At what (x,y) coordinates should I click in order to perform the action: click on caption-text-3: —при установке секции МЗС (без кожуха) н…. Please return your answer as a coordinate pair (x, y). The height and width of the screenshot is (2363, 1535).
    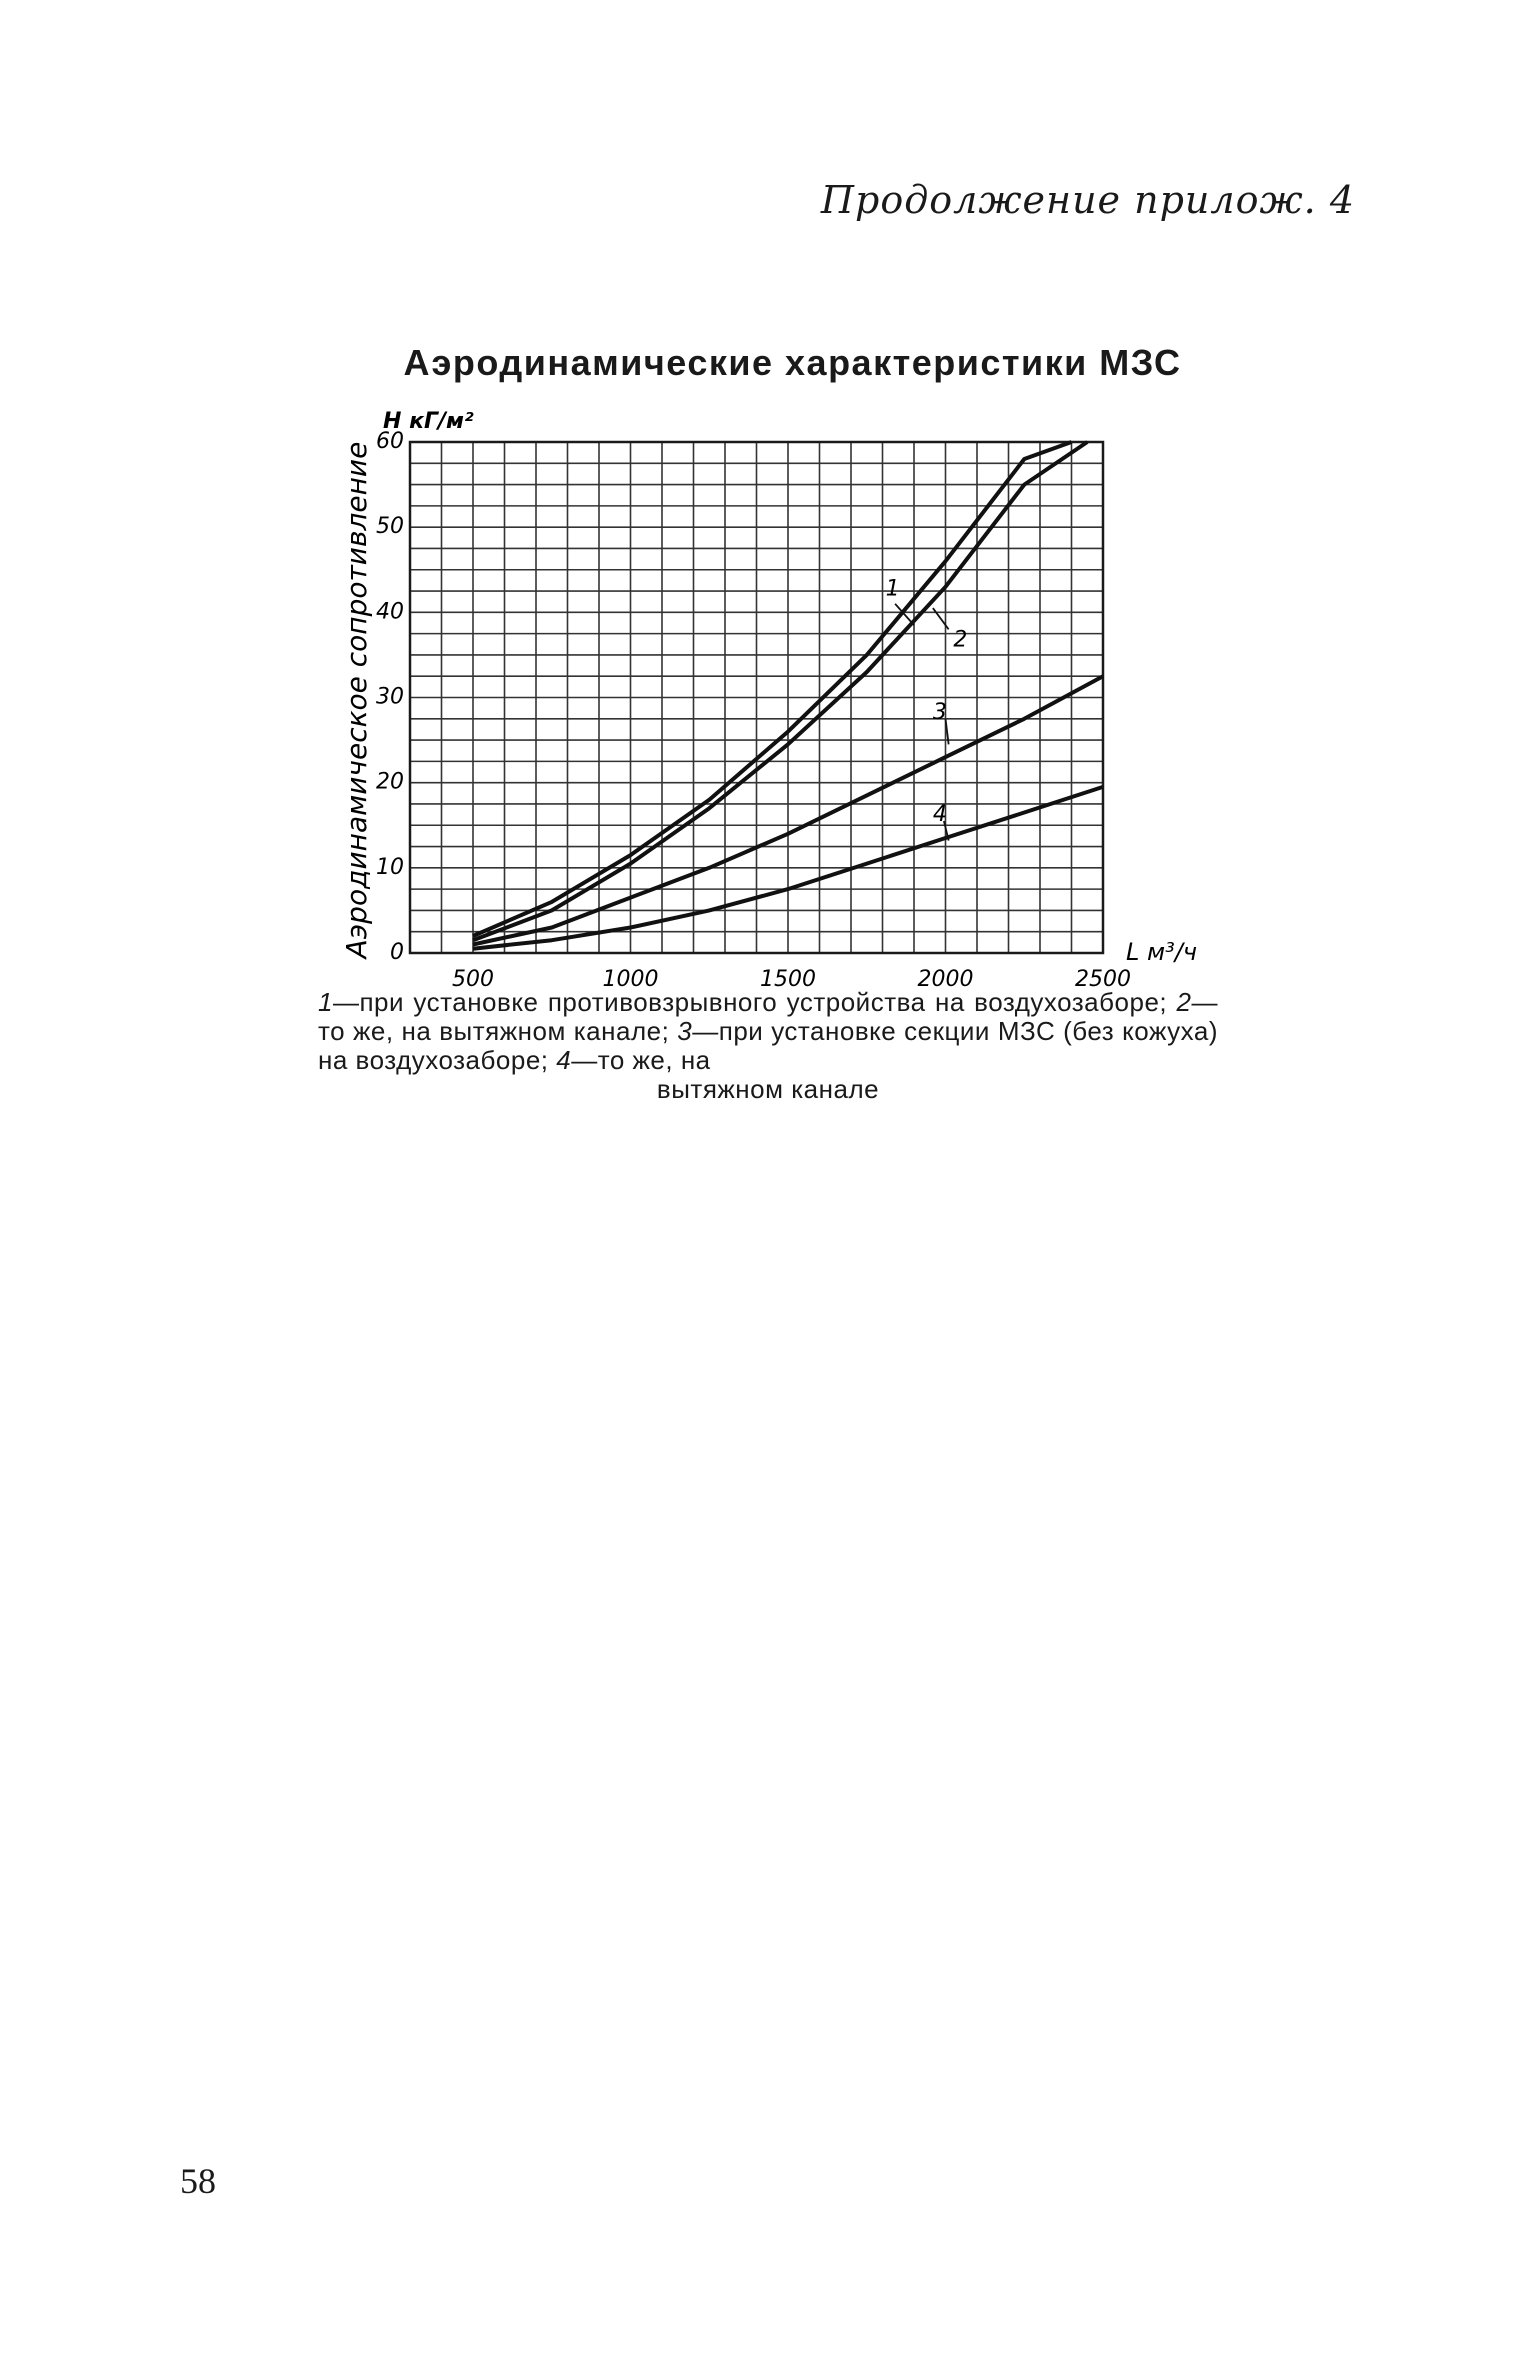
    Looking at the image, I should click on (768, 1045).